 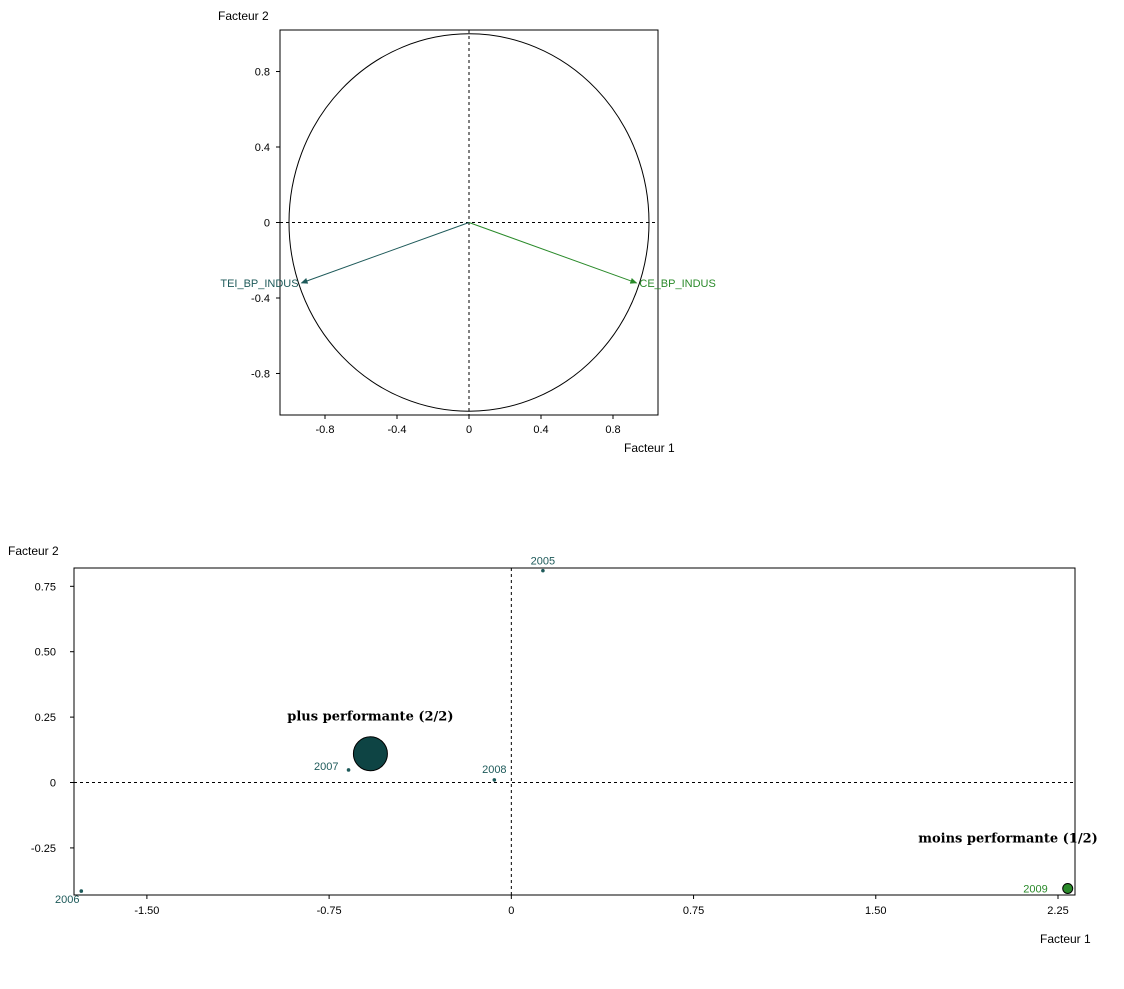 I want to click on chart1-xtick-label: 0, so click(x=469, y=430).